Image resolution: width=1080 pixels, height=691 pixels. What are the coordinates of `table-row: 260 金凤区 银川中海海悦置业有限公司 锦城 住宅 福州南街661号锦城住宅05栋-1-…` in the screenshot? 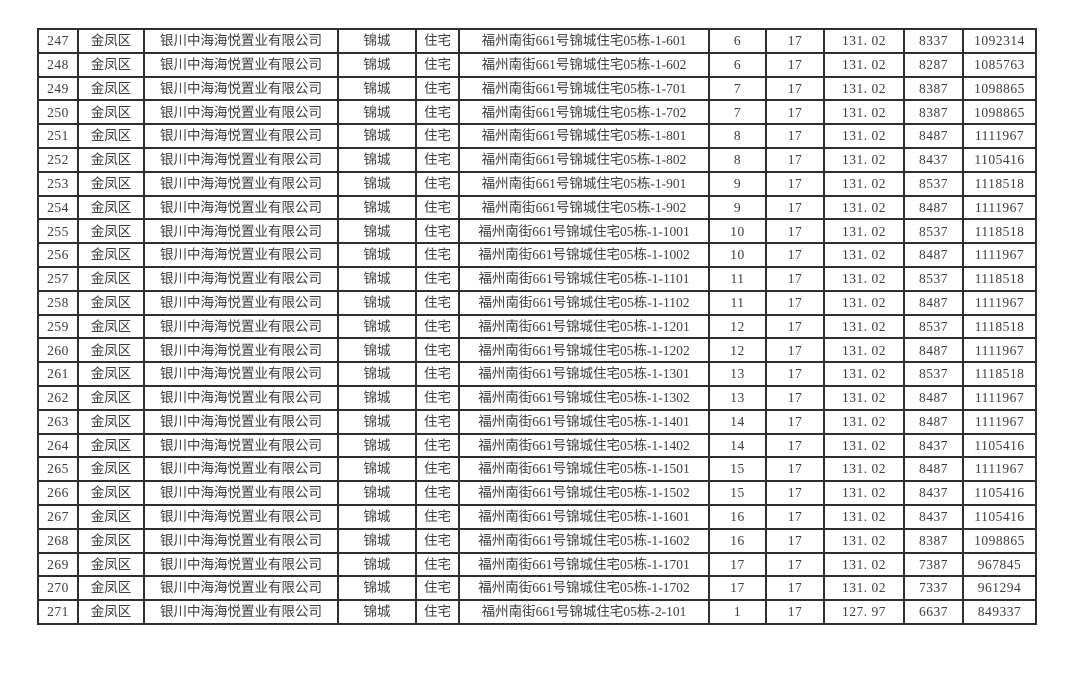 It's located at (537, 350).